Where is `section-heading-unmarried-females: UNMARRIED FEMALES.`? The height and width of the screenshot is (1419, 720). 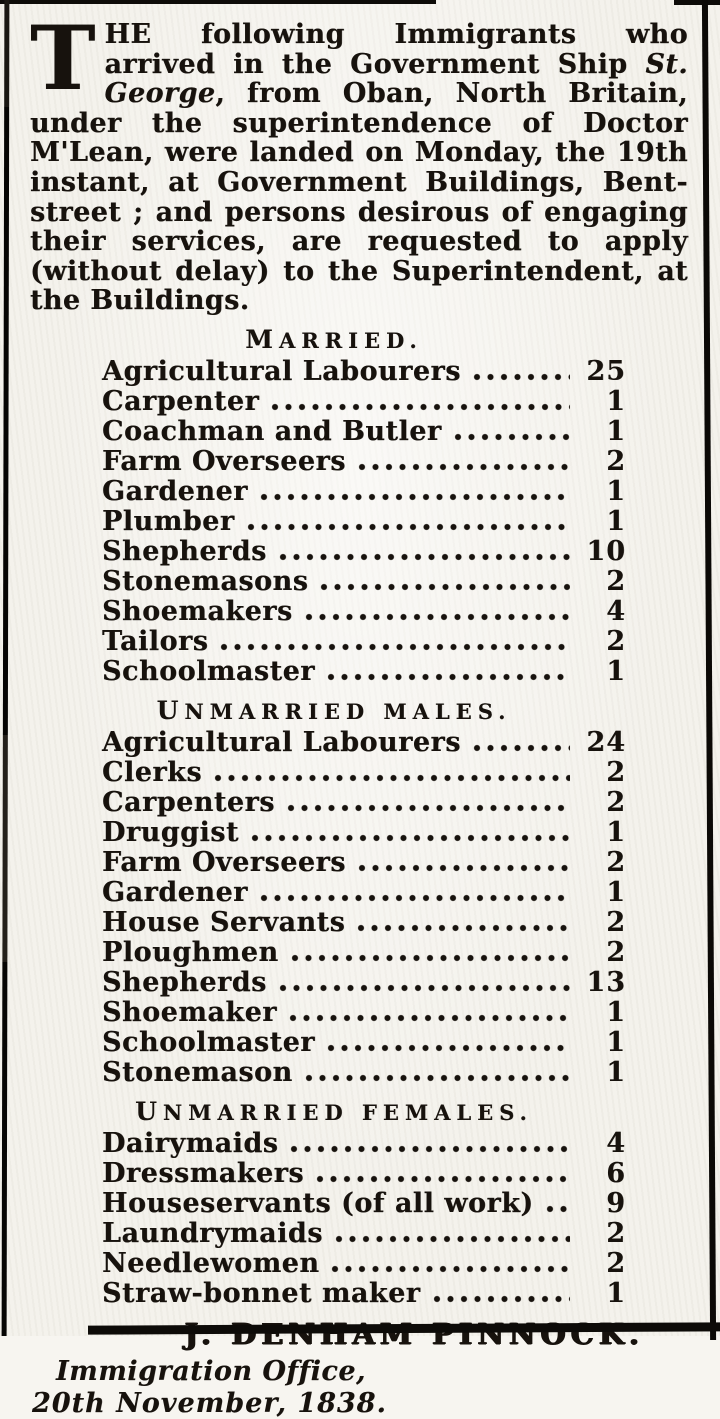 section-heading-unmarried-females: UNMARRIED FEMALES. is located at coordinates (334, 1111).